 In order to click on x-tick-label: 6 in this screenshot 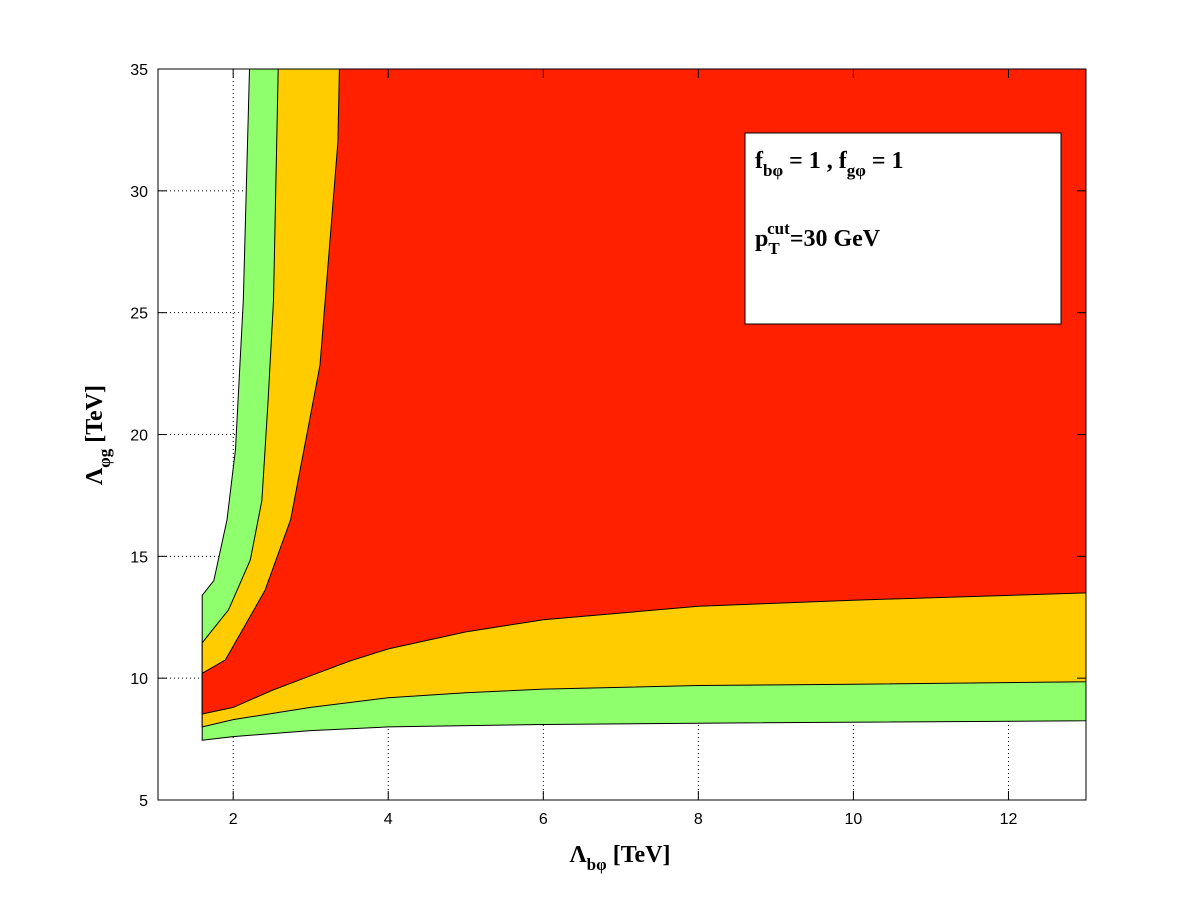, I will do `click(543, 819)`.